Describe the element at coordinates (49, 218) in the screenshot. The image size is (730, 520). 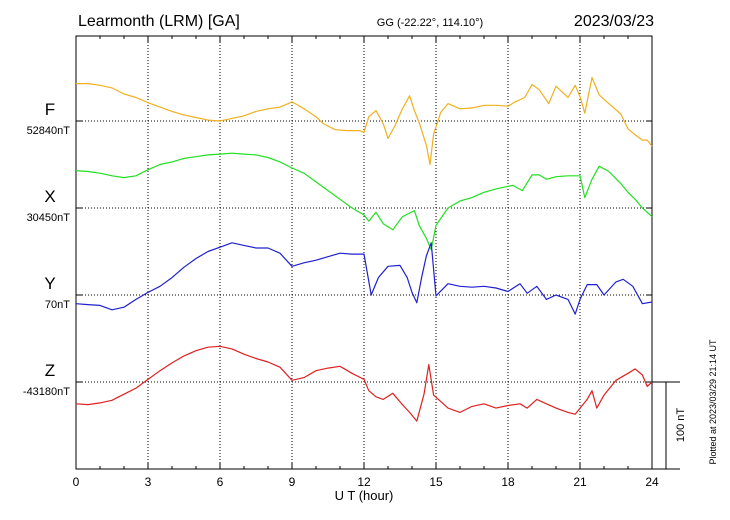
I see `series-baseline-x: 30450nT` at that location.